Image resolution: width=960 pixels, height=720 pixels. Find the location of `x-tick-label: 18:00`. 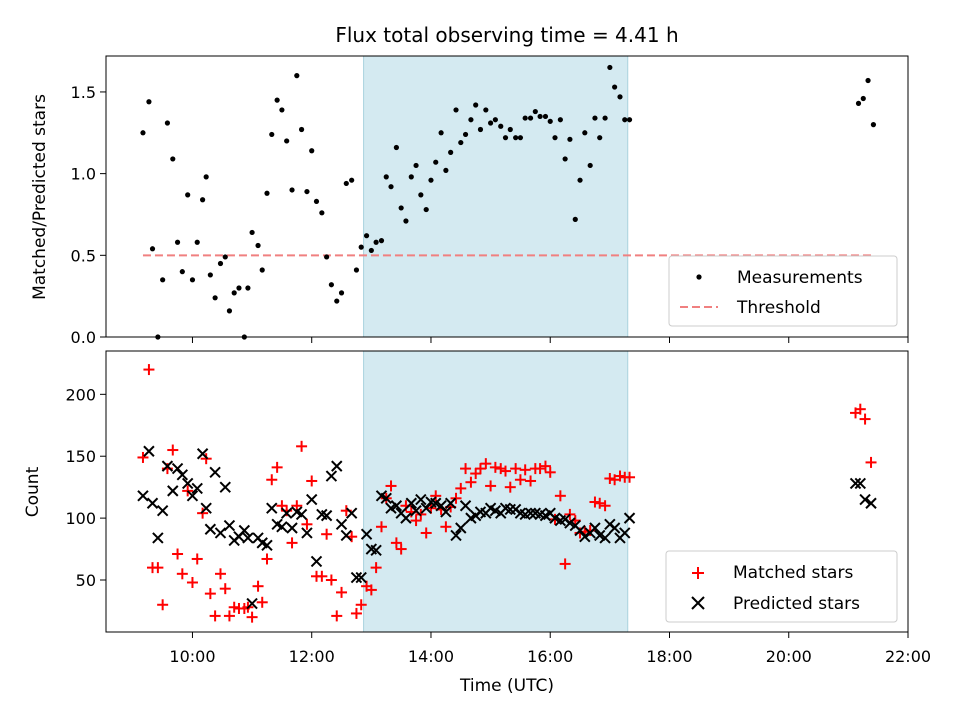

x-tick-label: 18:00 is located at coordinates (669, 656).